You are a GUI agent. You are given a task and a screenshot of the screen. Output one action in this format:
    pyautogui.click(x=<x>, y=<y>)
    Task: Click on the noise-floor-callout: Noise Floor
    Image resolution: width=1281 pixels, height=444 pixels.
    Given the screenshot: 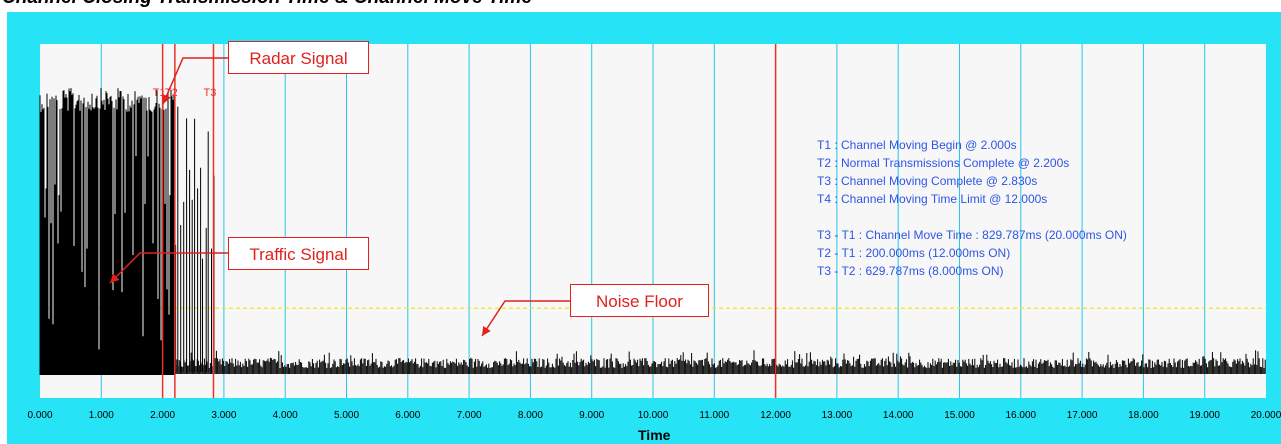 What is the action you would take?
    pyautogui.click(x=639, y=300)
    